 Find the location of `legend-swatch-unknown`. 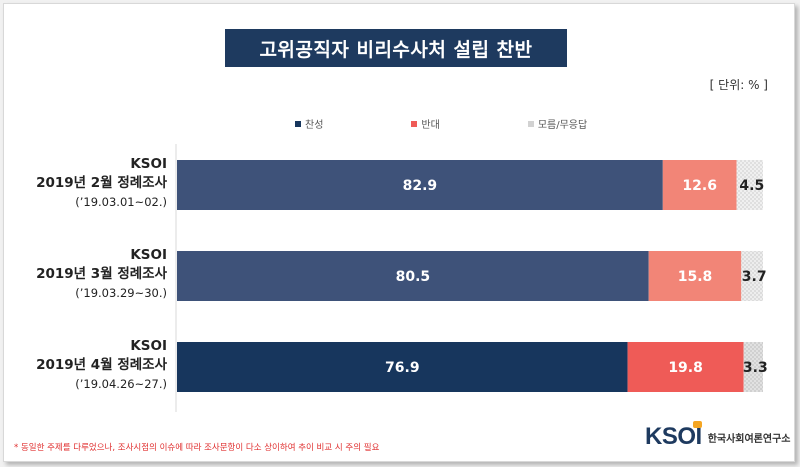

legend-swatch-unknown is located at coordinates (530, 123).